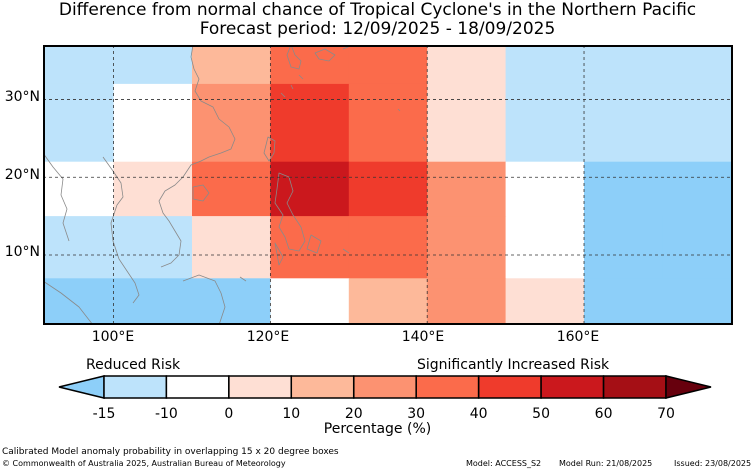 The image size is (755, 470). Describe the element at coordinates (113, 337) in the screenshot. I see `x-tick-label: 100°E` at that location.